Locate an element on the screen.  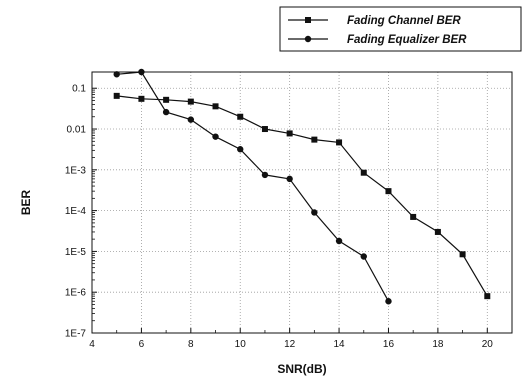
x-tick-label: 10 is located at coordinates (241, 344).